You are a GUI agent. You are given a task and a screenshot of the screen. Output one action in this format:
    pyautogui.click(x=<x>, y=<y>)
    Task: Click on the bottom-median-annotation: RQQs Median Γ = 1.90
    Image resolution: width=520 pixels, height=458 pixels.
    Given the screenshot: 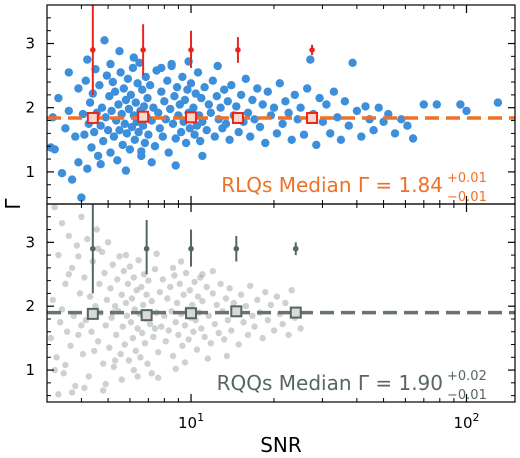 What is the action you would take?
    pyautogui.click(x=330, y=383)
    